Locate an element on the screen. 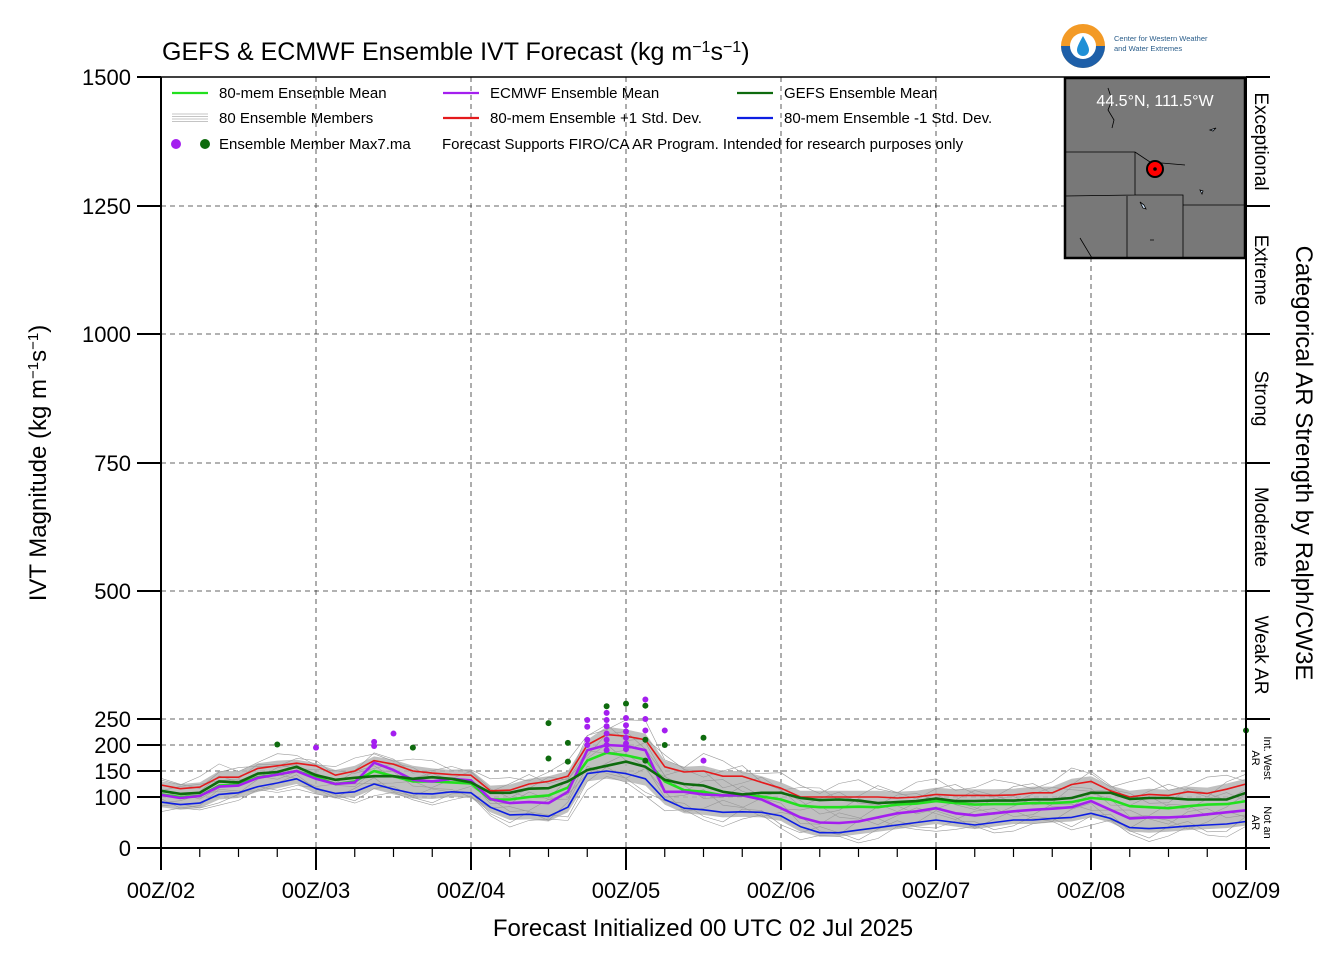  y-tick-label: 0 is located at coordinates (125, 848).